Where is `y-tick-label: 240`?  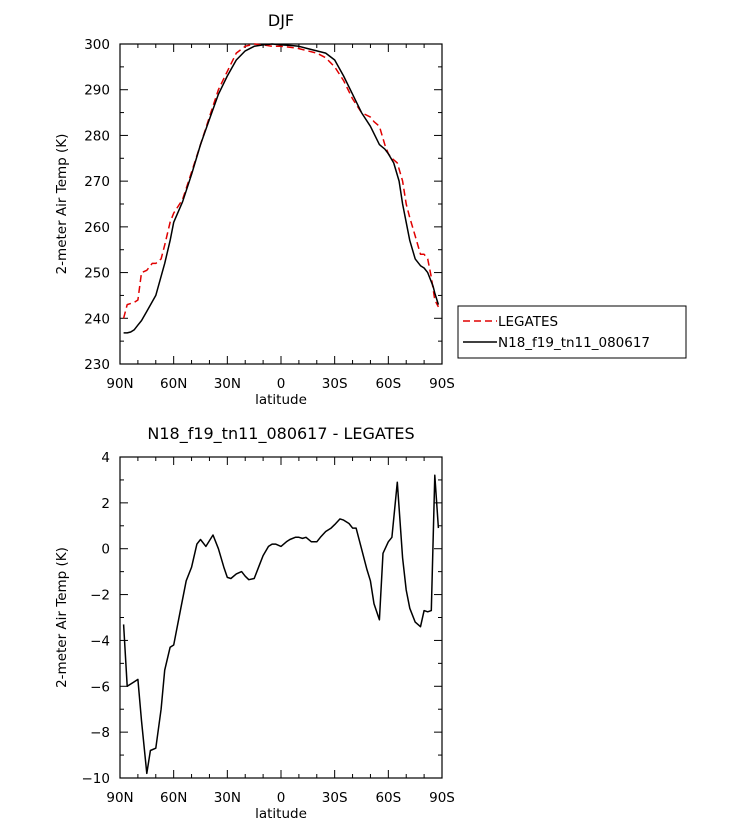 y-tick-label: 240 is located at coordinates (97, 319).